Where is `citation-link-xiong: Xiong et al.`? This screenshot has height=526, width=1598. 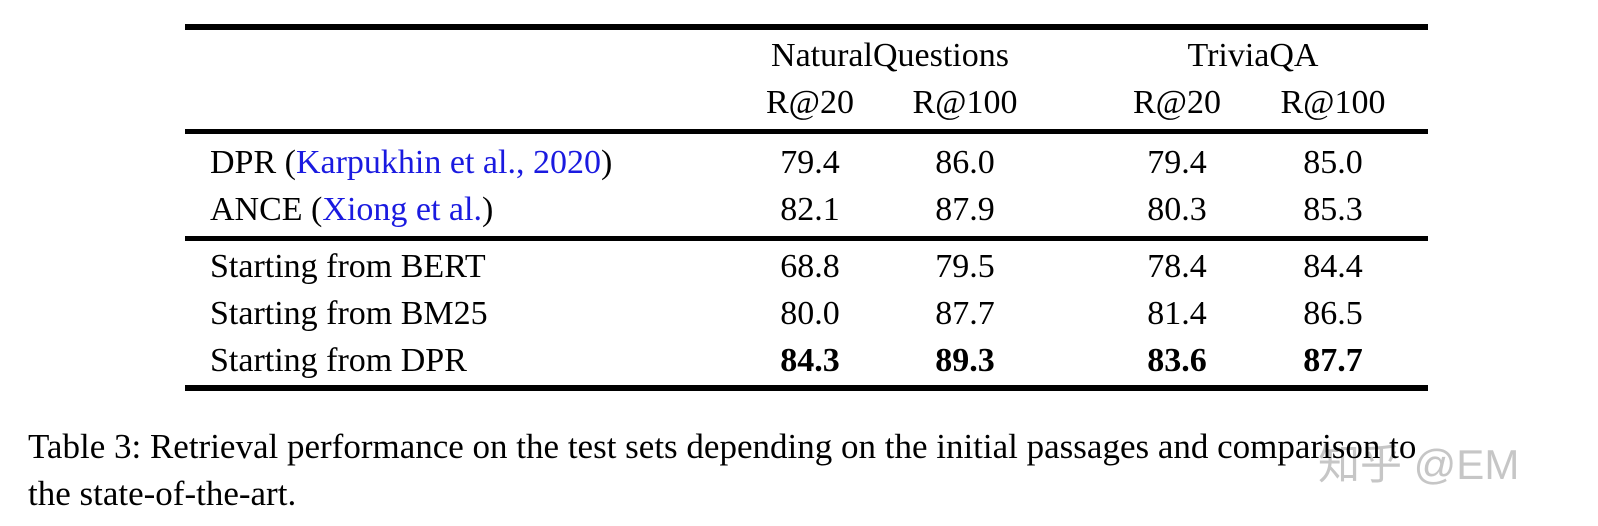
citation-link-xiong: Xiong et al. is located at coordinates (402, 209).